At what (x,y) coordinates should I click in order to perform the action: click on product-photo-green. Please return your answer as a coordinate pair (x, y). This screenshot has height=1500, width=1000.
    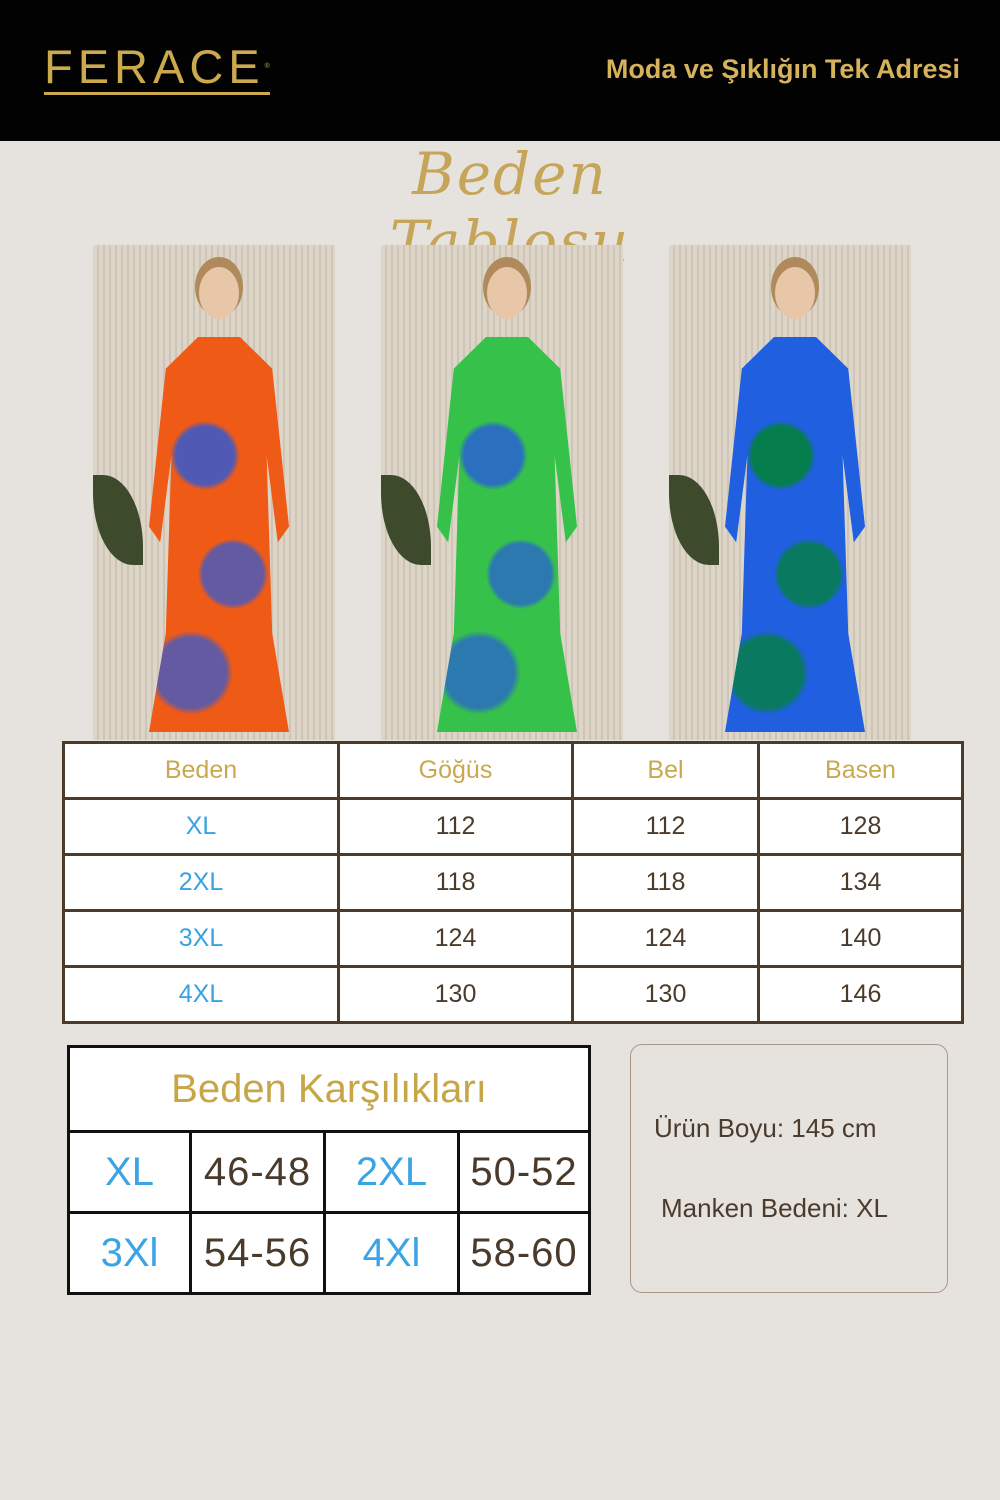
    Looking at the image, I should click on (502, 492).